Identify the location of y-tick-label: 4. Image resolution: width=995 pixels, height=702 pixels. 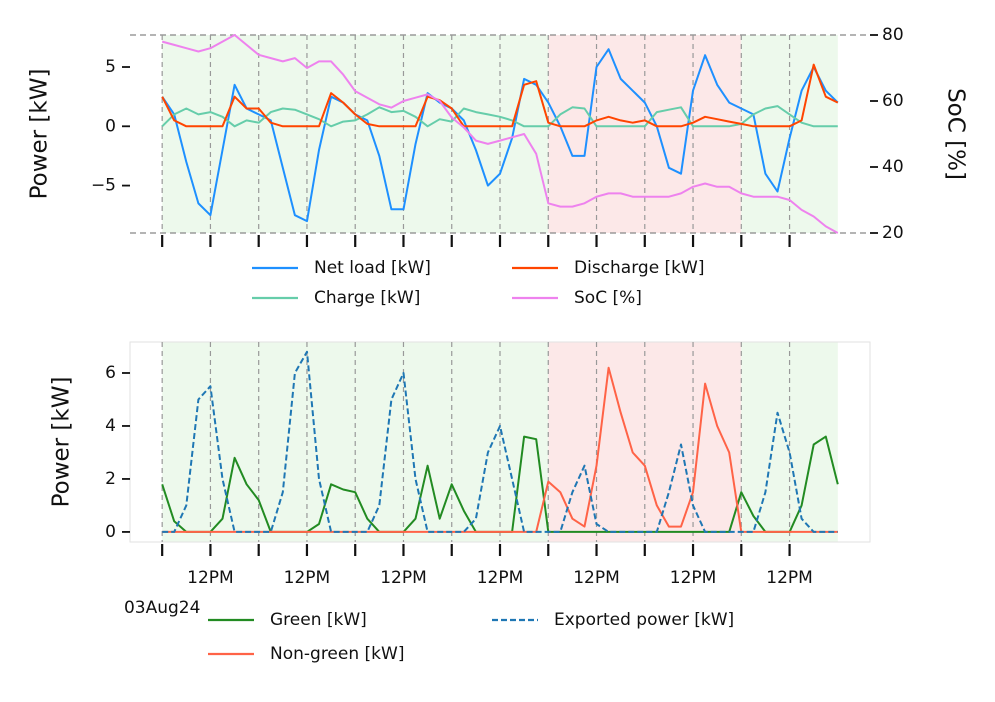
(110, 426).